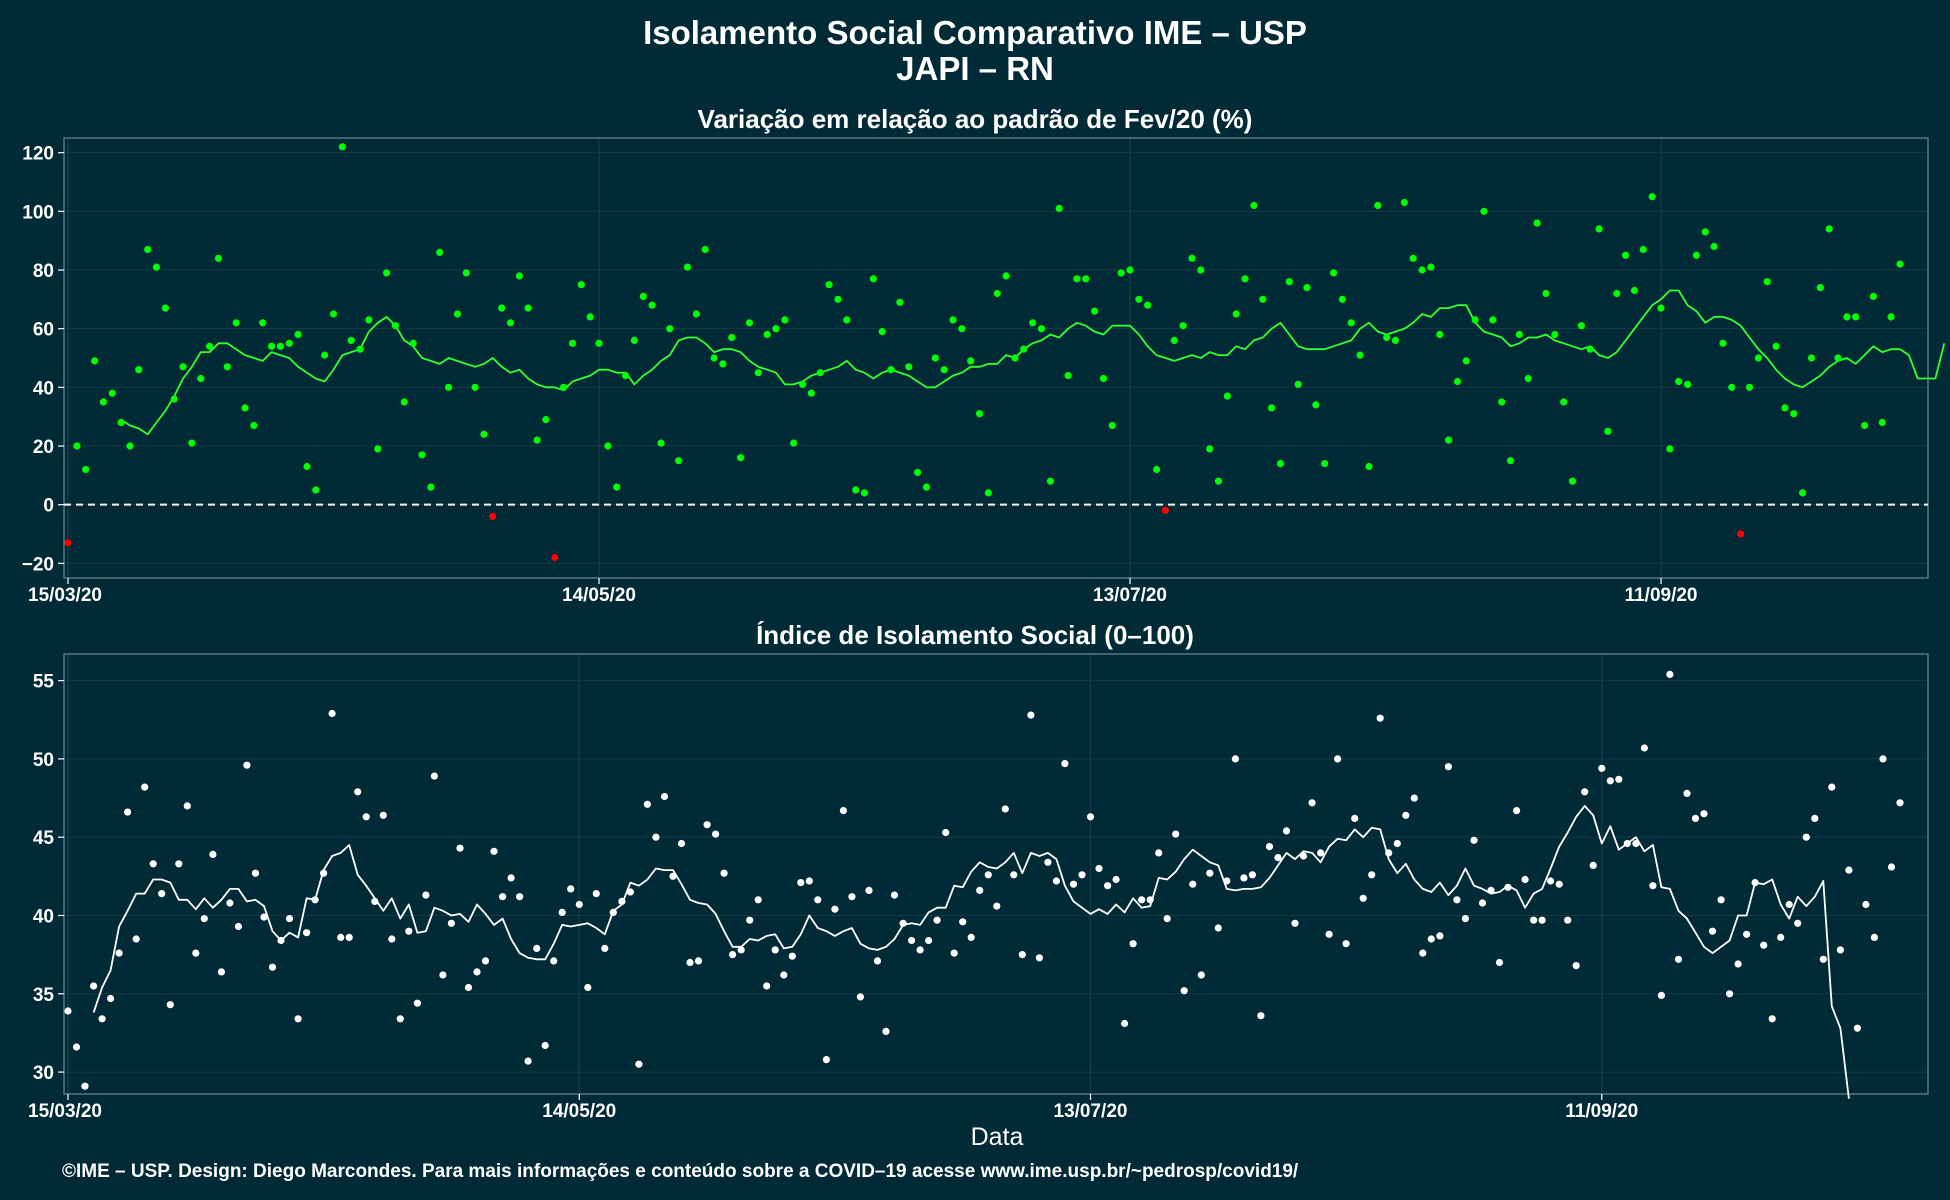 The width and height of the screenshot is (1950, 1200). I want to click on y-tick-label: −20, so click(38, 564).